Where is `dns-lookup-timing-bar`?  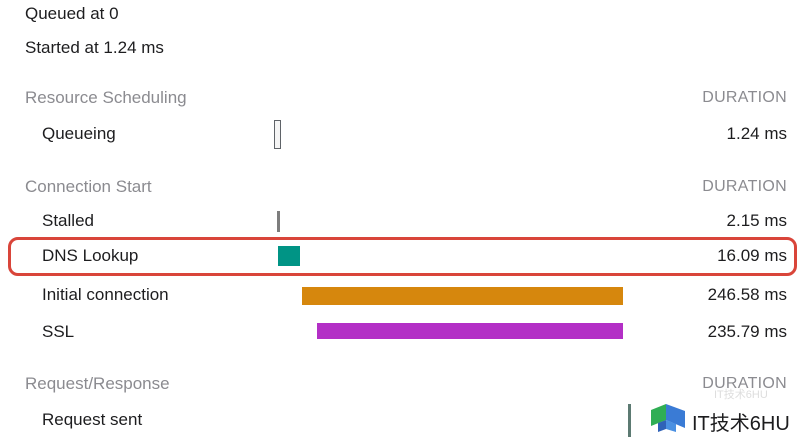 dns-lookup-timing-bar is located at coordinates (289, 256).